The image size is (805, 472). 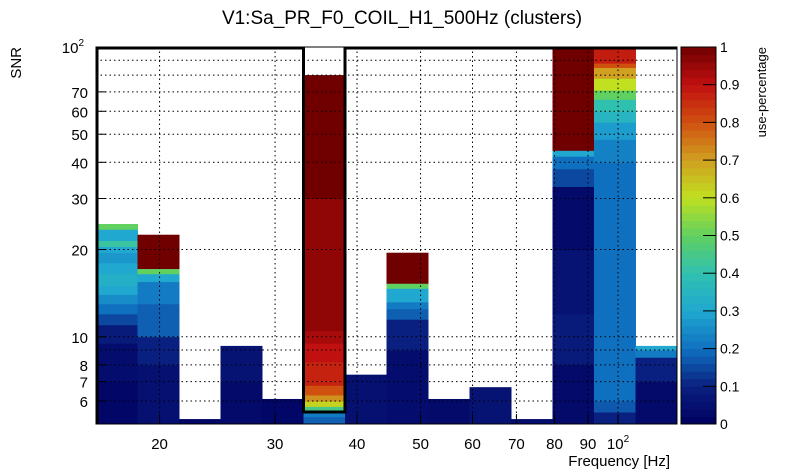 What do you see at coordinates (730, 122) in the screenshot?
I see `colorbar-tick-label: 0.8` at bounding box center [730, 122].